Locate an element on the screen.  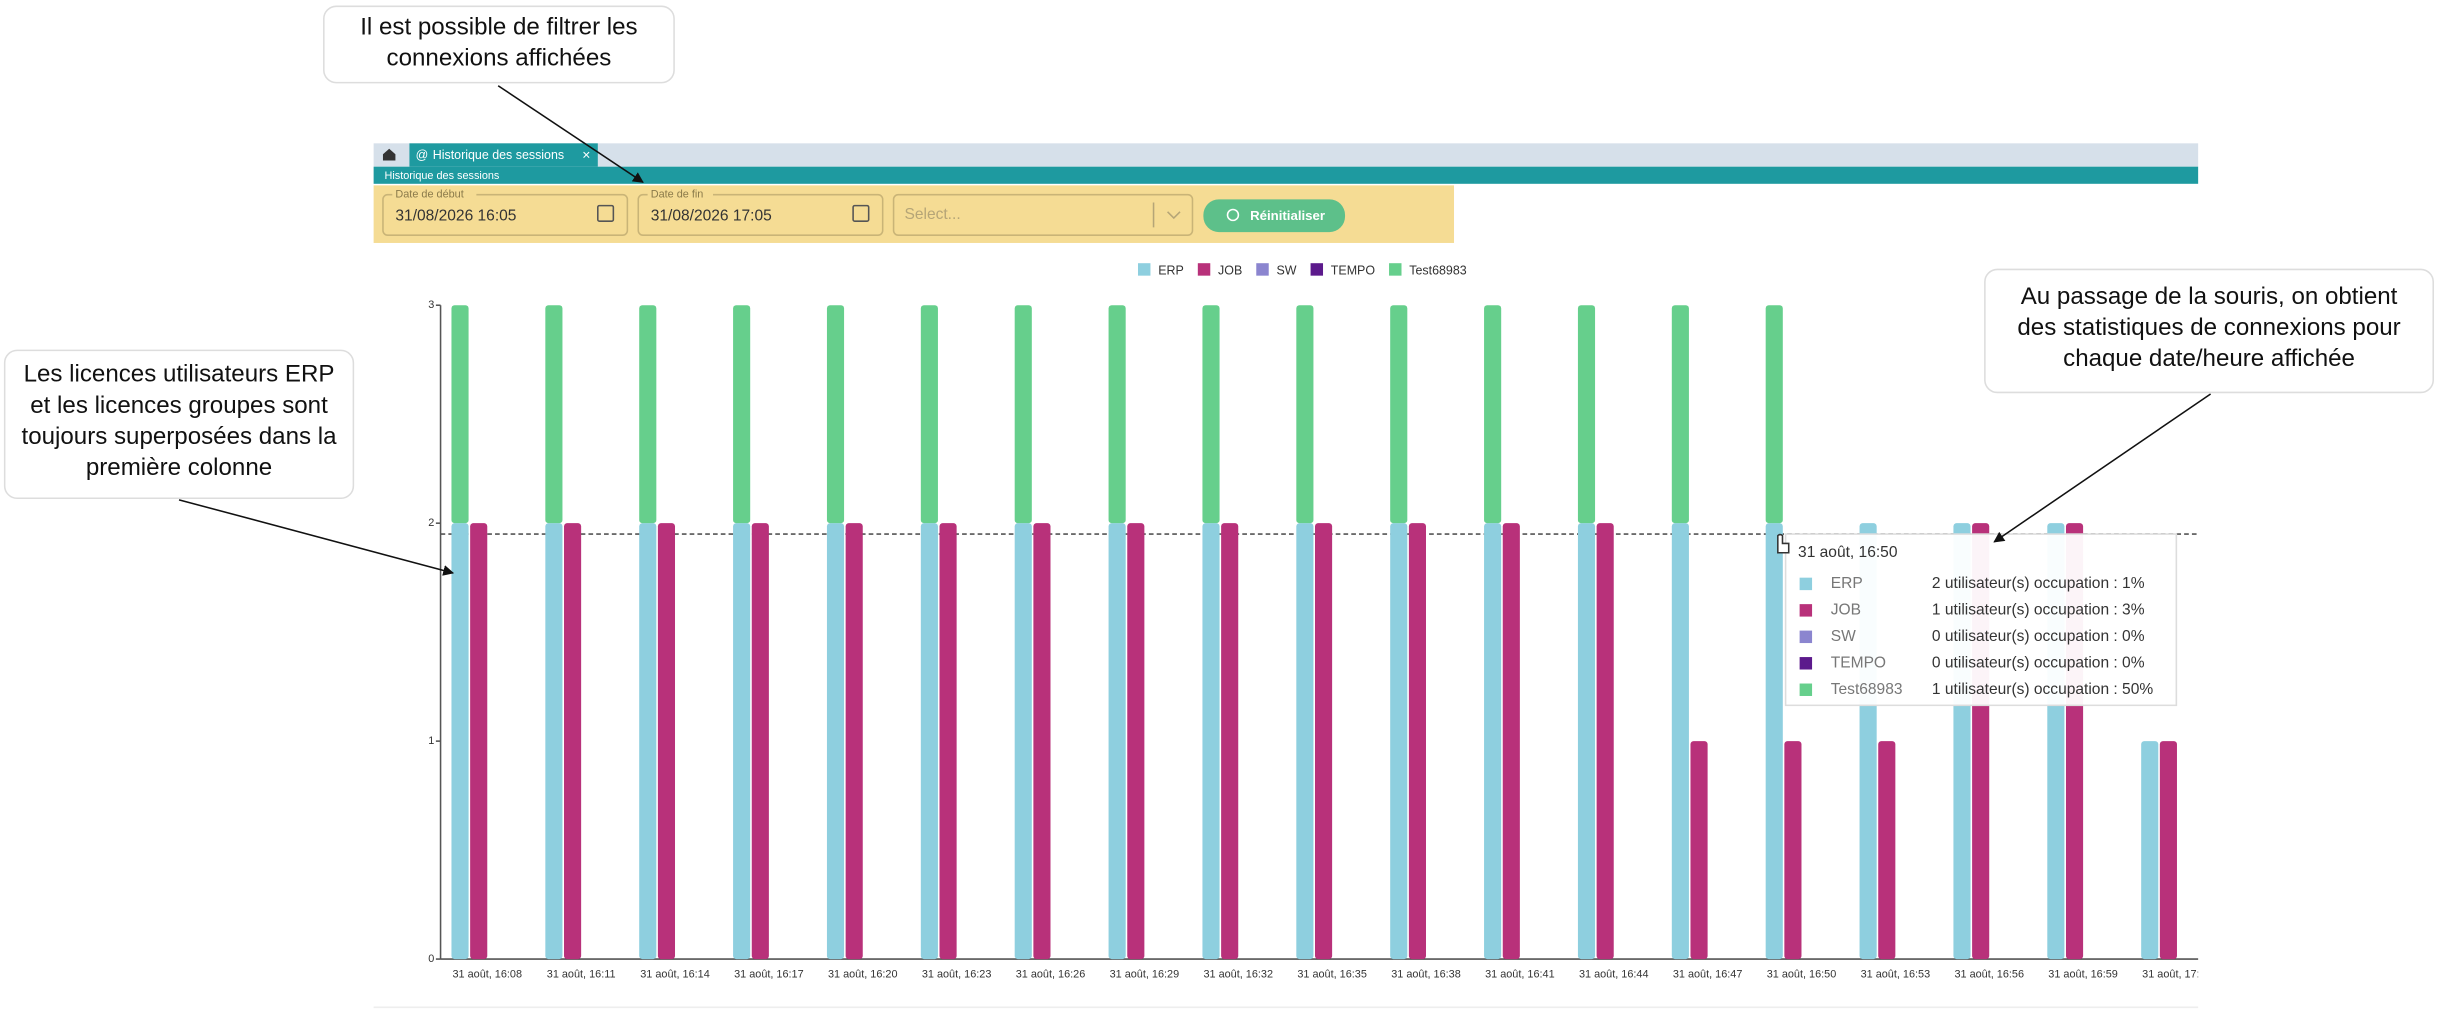
x-tick-label: 31 août, 16:53 is located at coordinates (1896, 975).